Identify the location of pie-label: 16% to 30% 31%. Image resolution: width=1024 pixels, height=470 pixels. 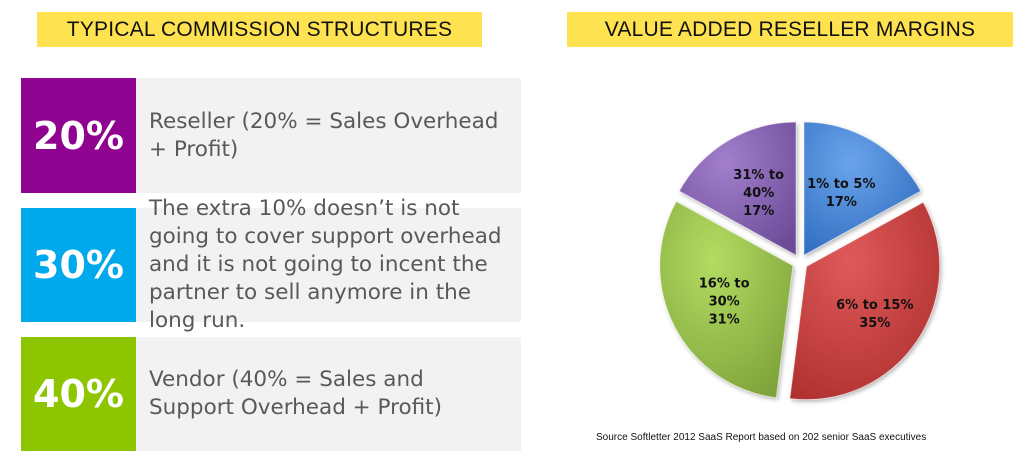
(724, 302).